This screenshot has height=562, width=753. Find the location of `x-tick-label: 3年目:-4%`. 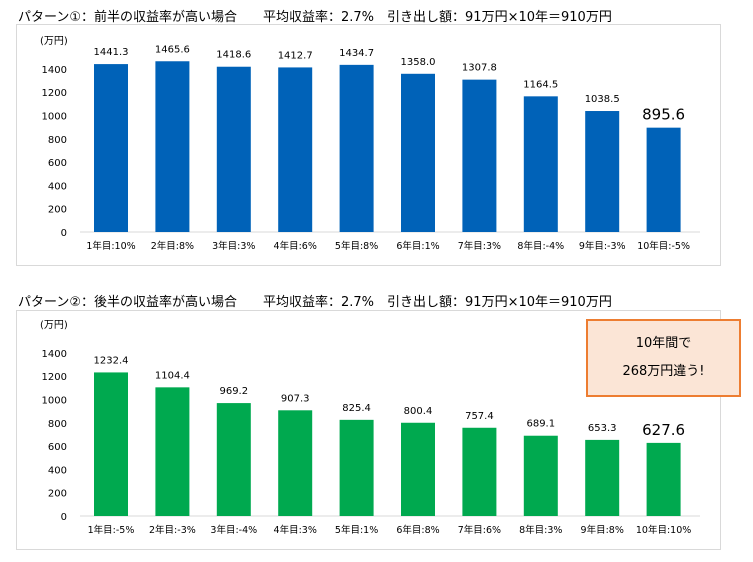

x-tick-label: 3年目:-4% is located at coordinates (233, 530).